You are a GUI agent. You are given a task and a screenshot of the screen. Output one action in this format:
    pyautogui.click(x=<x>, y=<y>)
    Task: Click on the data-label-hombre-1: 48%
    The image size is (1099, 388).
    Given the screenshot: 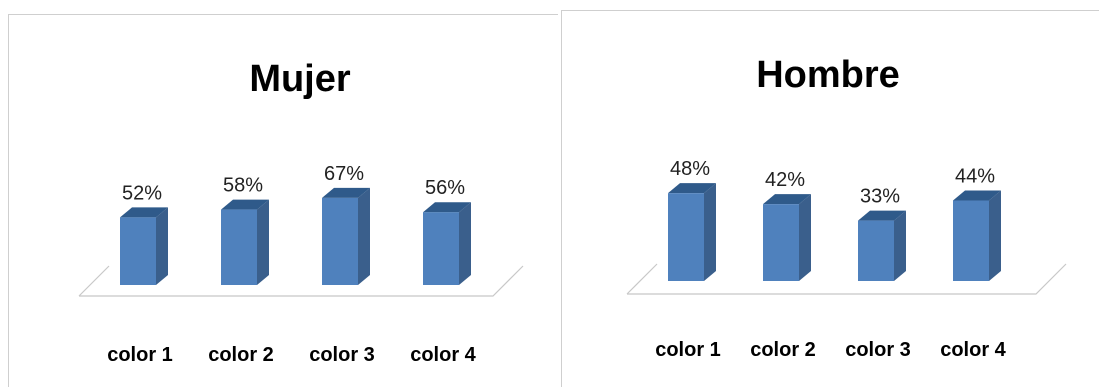 What is the action you would take?
    pyautogui.click(x=690, y=169)
    